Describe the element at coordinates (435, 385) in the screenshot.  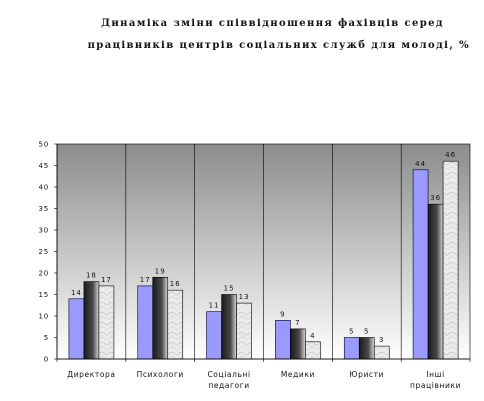
I see `category-label: працівники` at that location.